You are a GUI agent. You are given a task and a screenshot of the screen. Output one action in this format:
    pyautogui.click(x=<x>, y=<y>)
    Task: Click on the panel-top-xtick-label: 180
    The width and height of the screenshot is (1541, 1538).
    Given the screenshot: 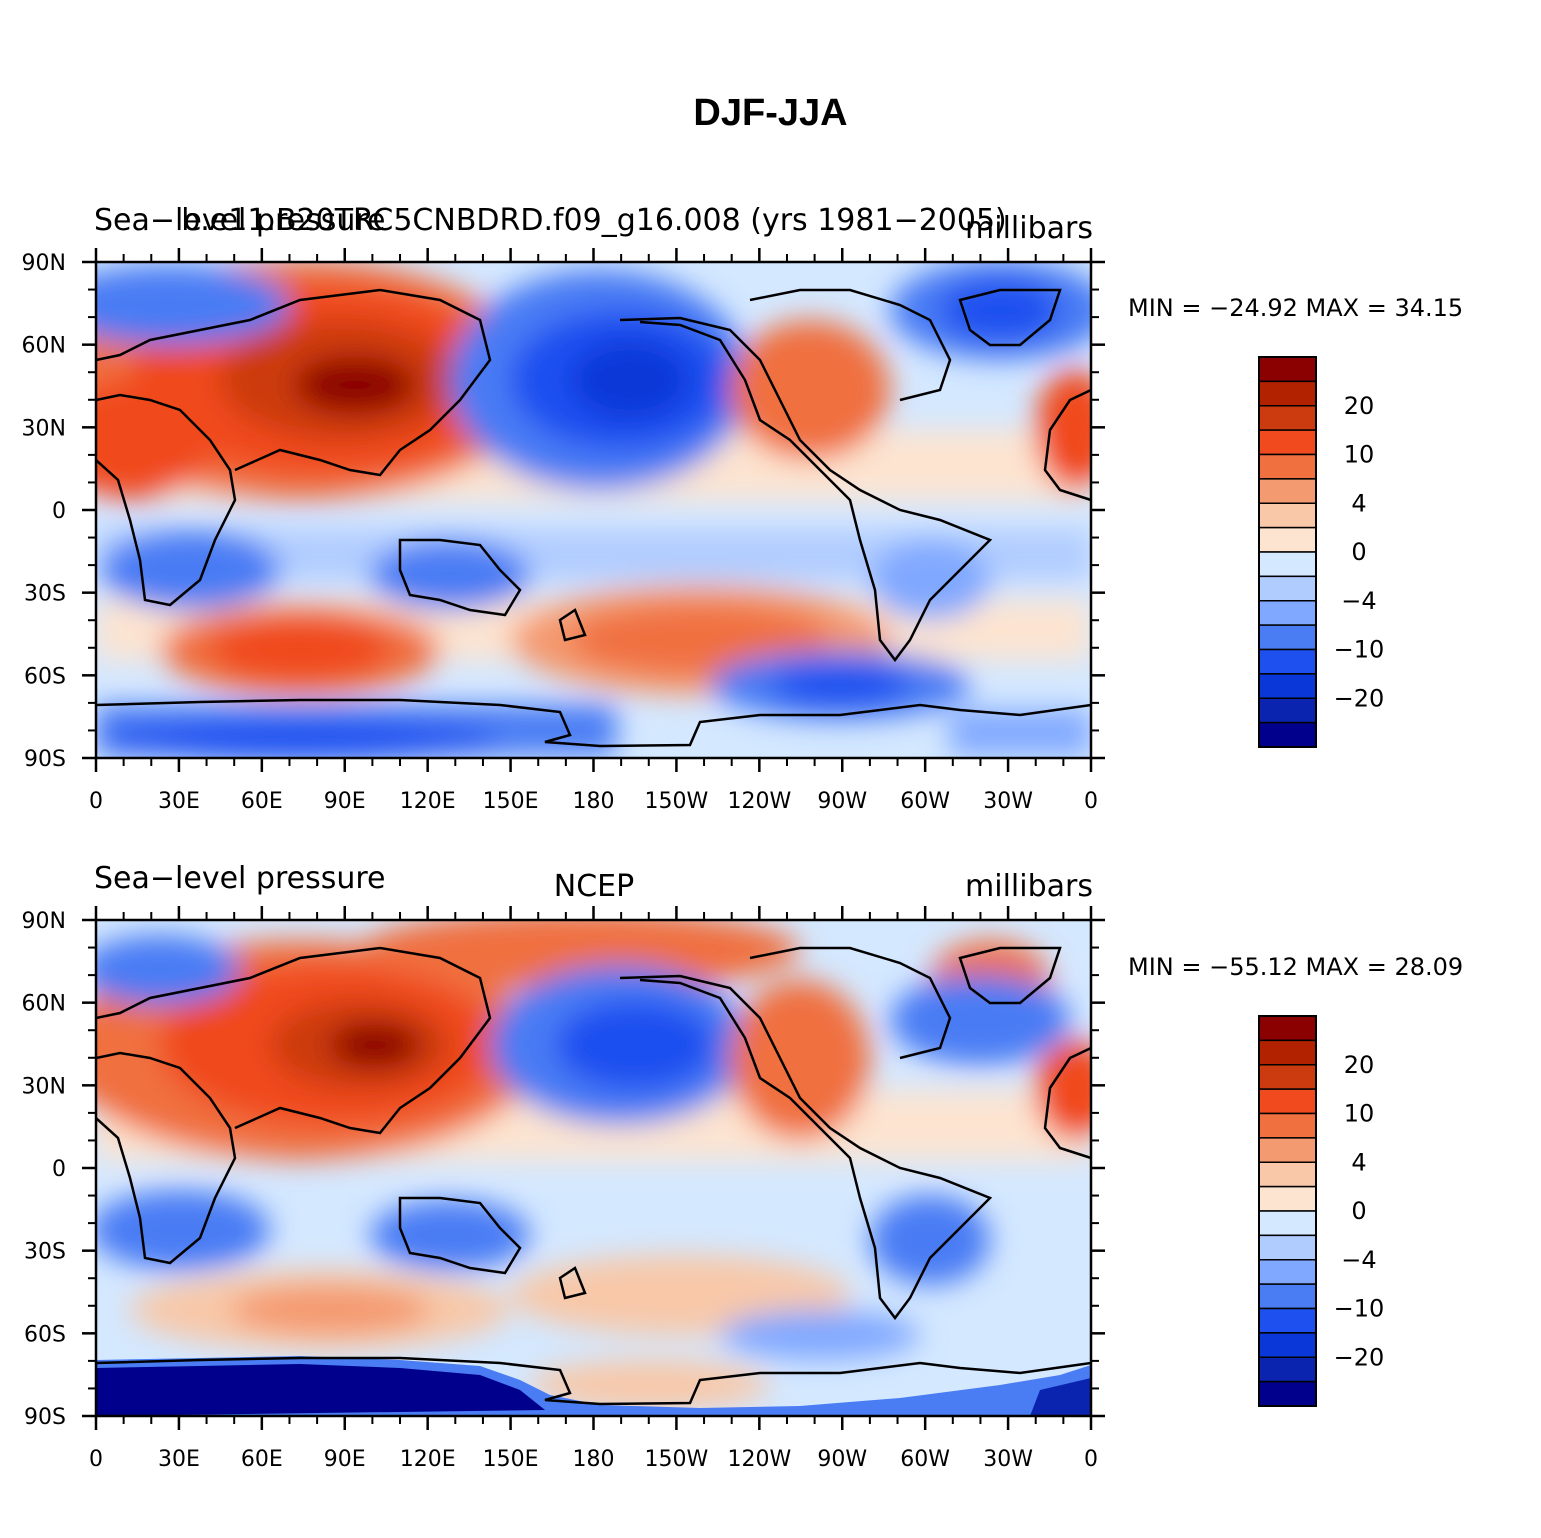 What is the action you would take?
    pyautogui.click(x=594, y=801)
    